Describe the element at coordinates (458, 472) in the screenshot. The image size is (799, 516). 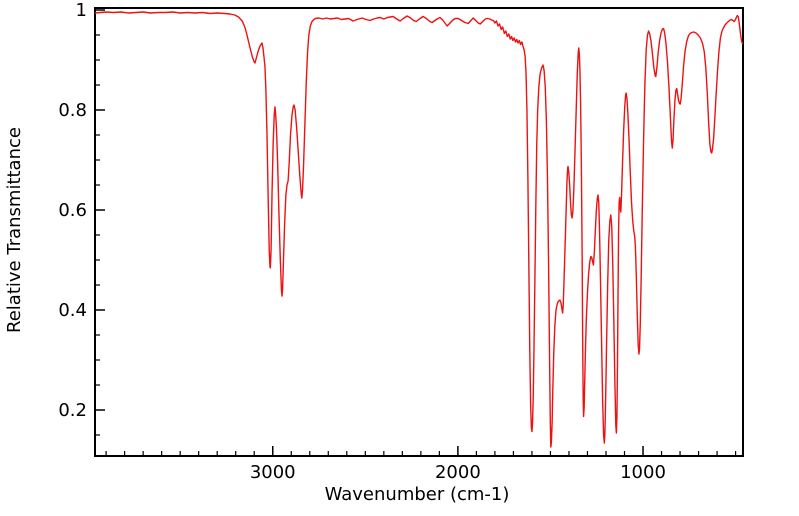
I see `x-tick-label: 2000` at that location.